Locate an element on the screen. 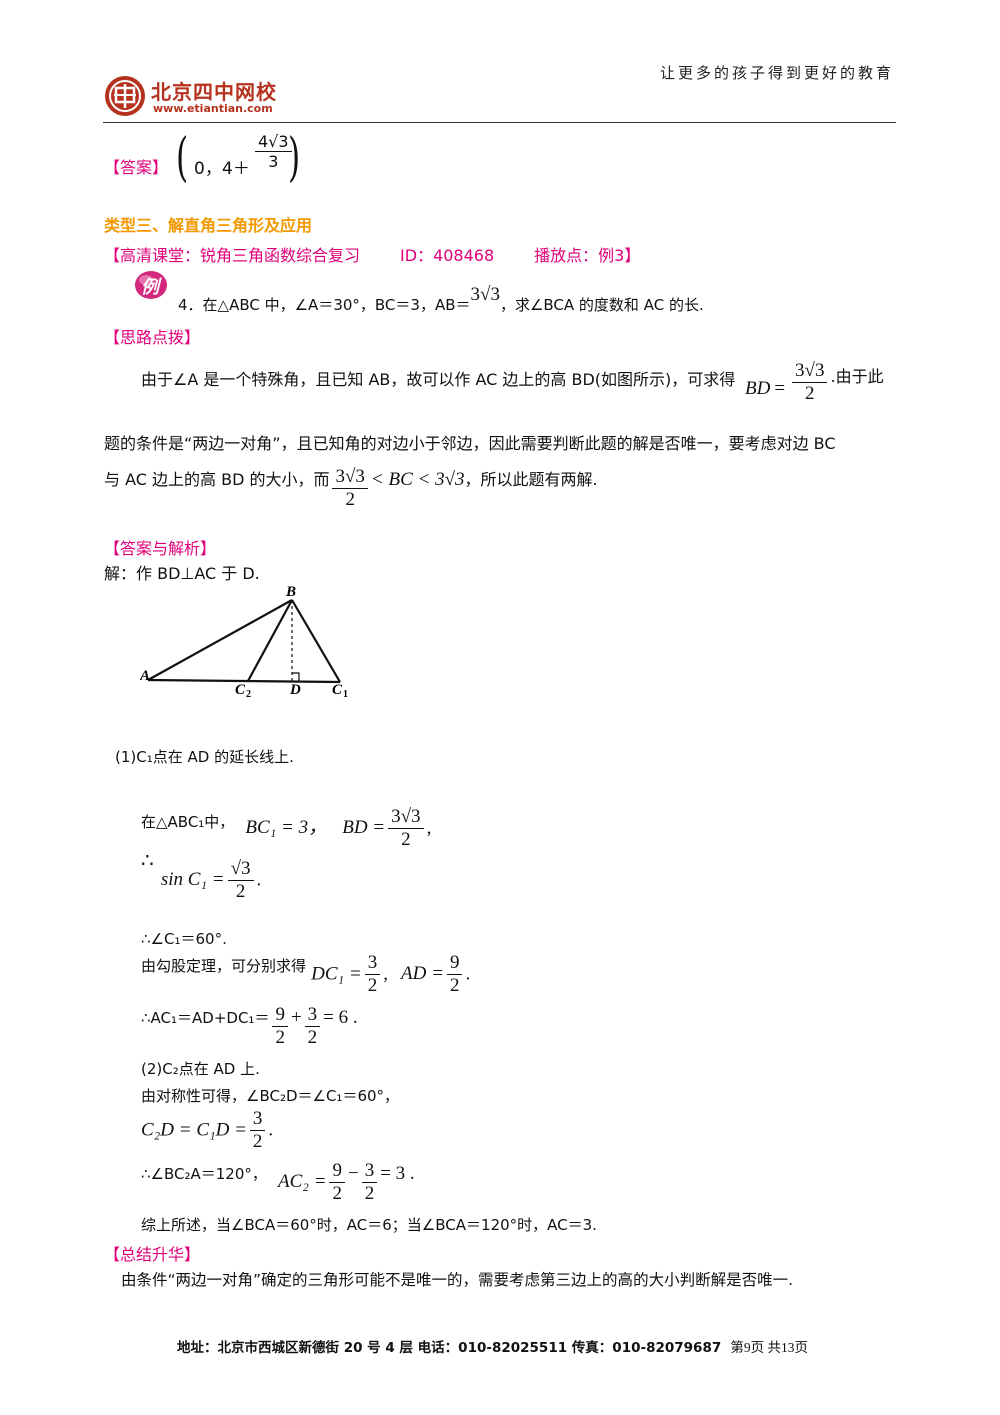  prev-answer-right-paren: ) is located at coordinates (294, 158).